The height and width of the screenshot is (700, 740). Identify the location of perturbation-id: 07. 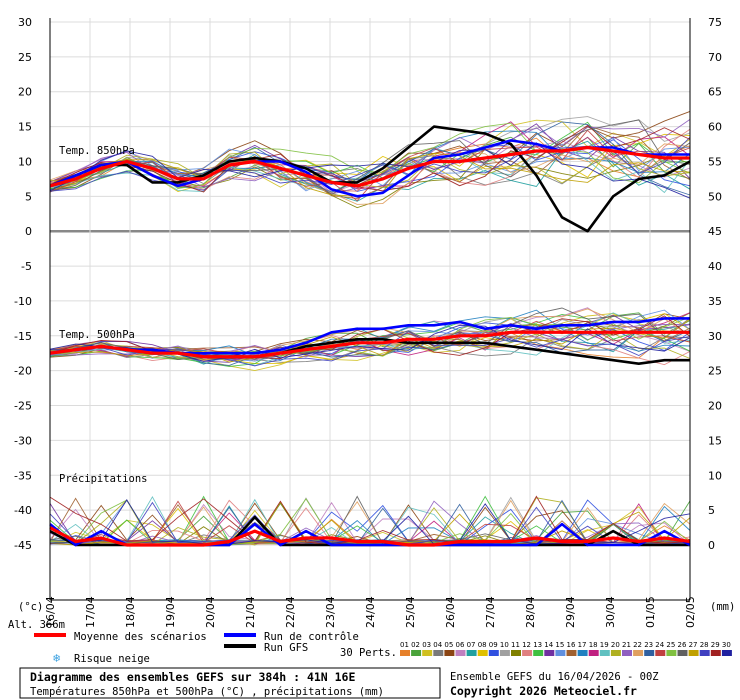
(471, 645).